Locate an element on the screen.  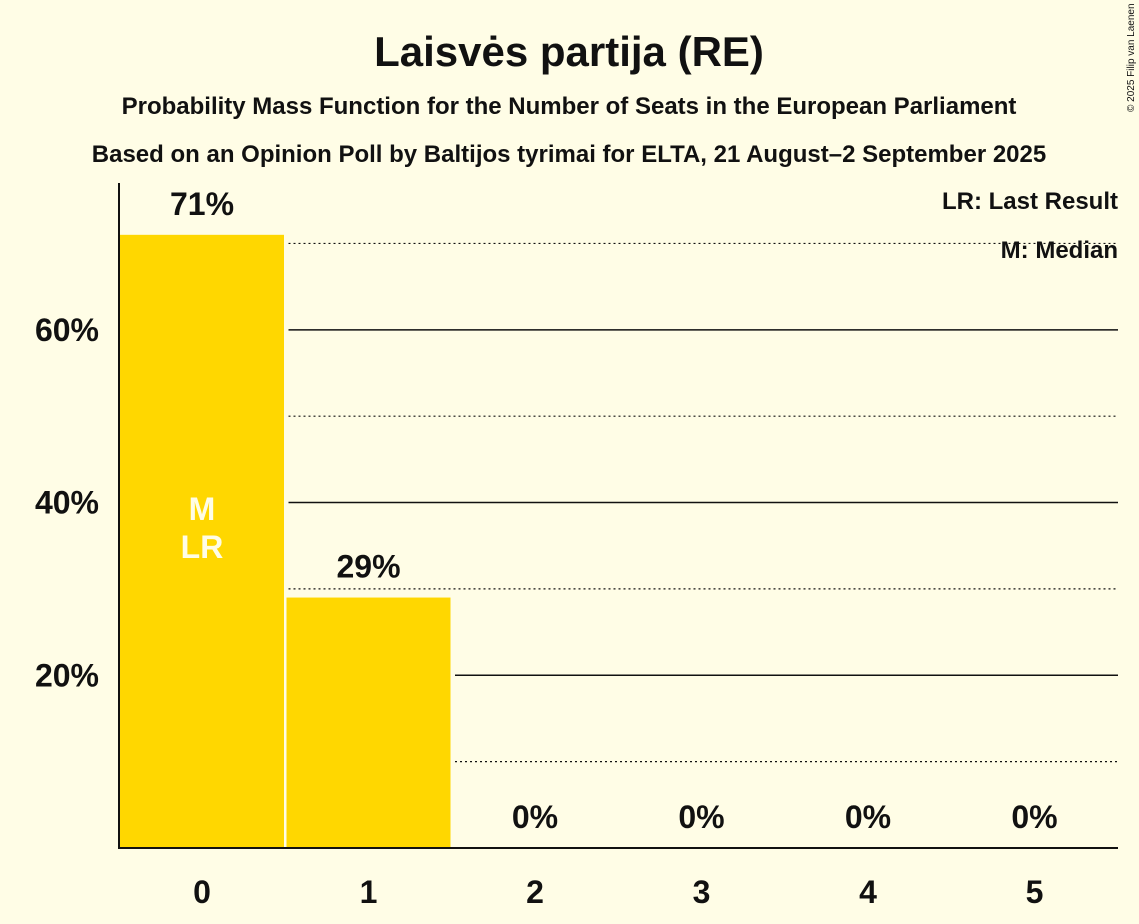
data-label-0: 71% is located at coordinates (202, 204).